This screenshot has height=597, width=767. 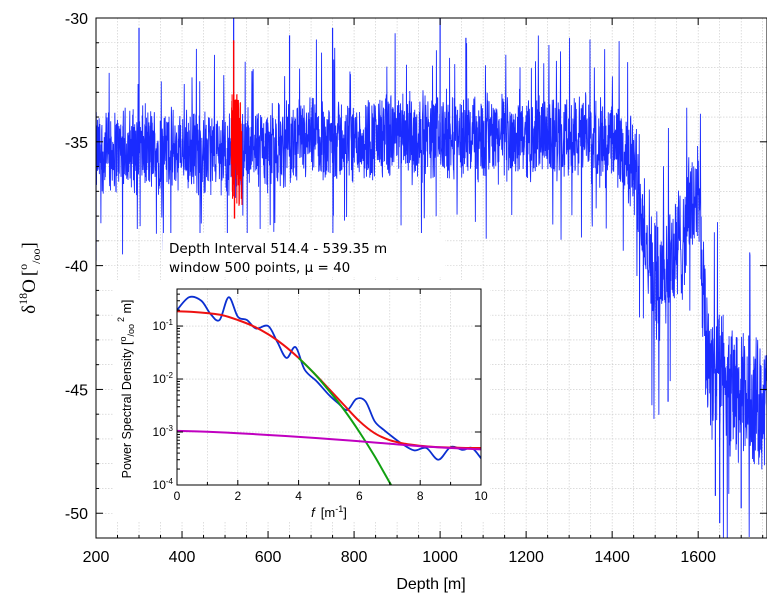 I want to click on inset-x-tick-labels: 0 2 4 6 8 10, so click(x=331, y=496).